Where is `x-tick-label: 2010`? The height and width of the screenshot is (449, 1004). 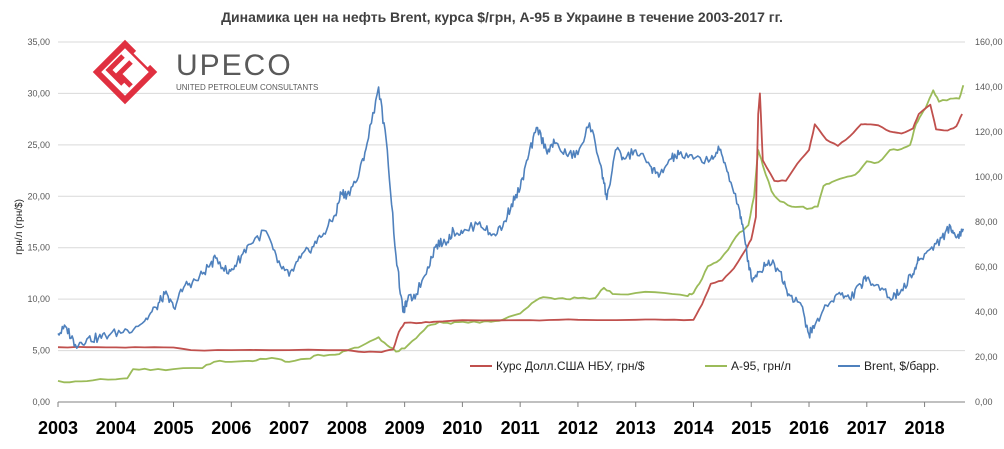
x-tick-label: 2010 is located at coordinates (462, 428).